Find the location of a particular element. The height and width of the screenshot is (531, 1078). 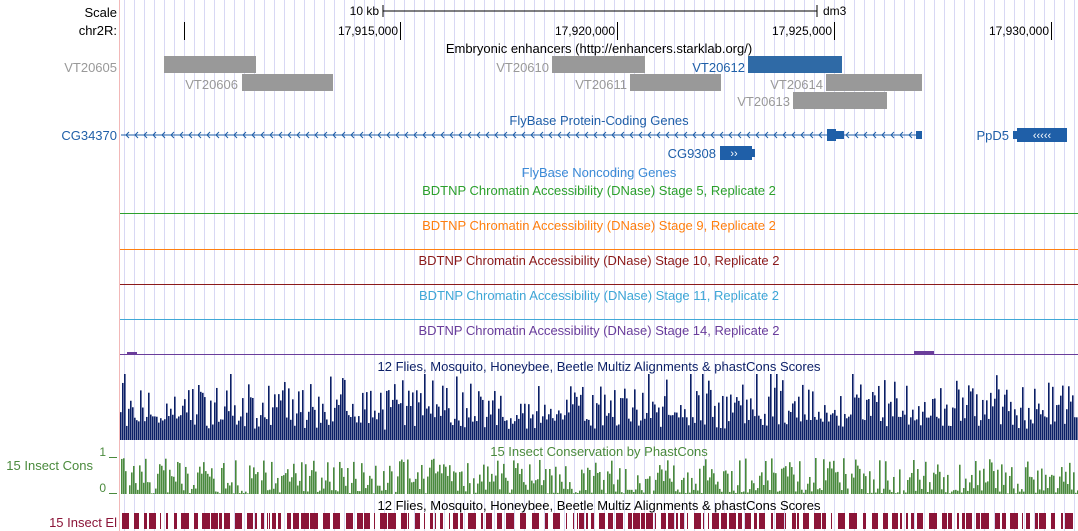

cons-axis-max: 1 is located at coordinates (102, 452).